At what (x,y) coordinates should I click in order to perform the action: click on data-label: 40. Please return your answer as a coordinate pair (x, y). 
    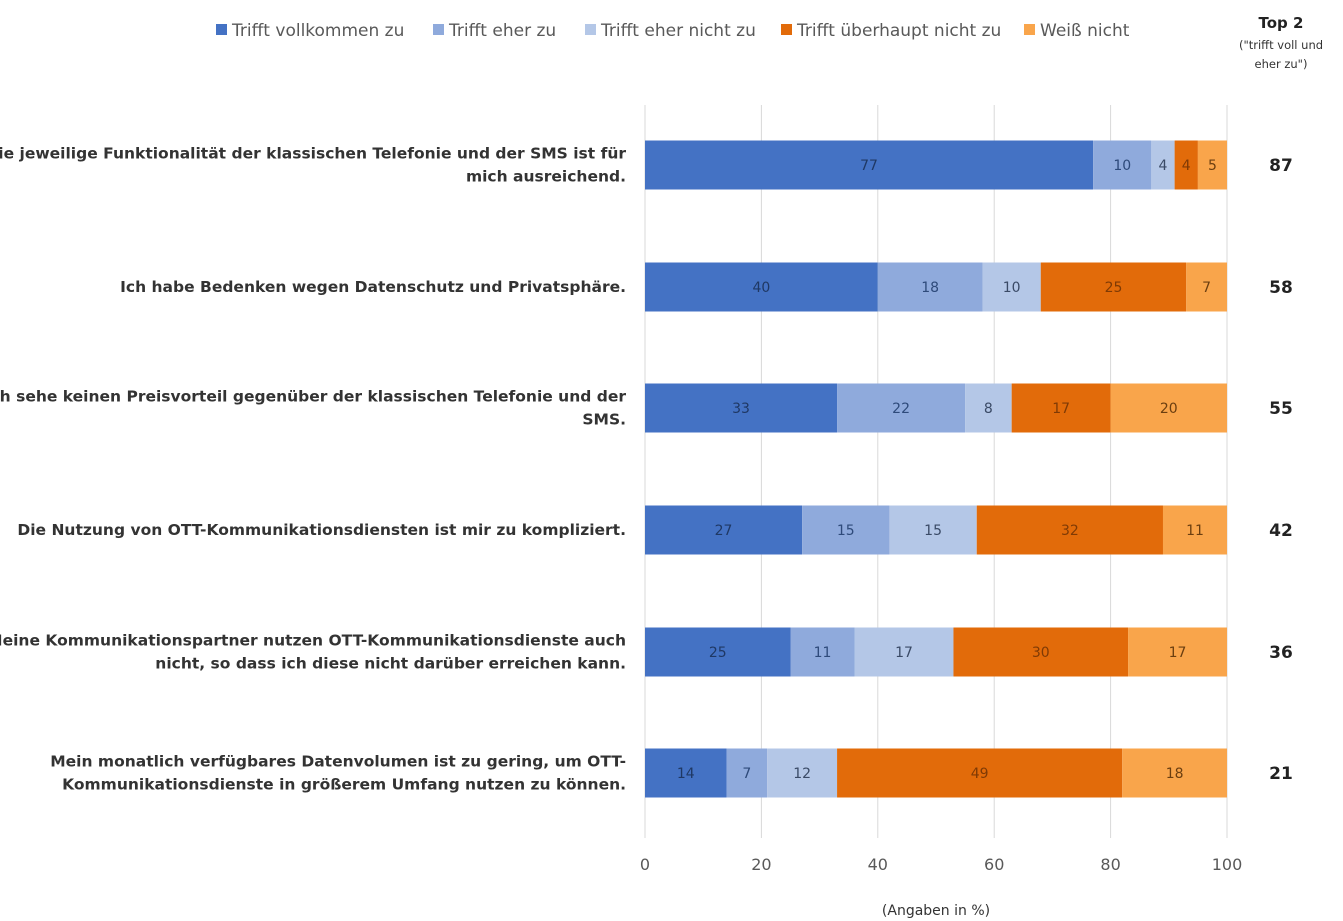
    Looking at the image, I should click on (761, 288).